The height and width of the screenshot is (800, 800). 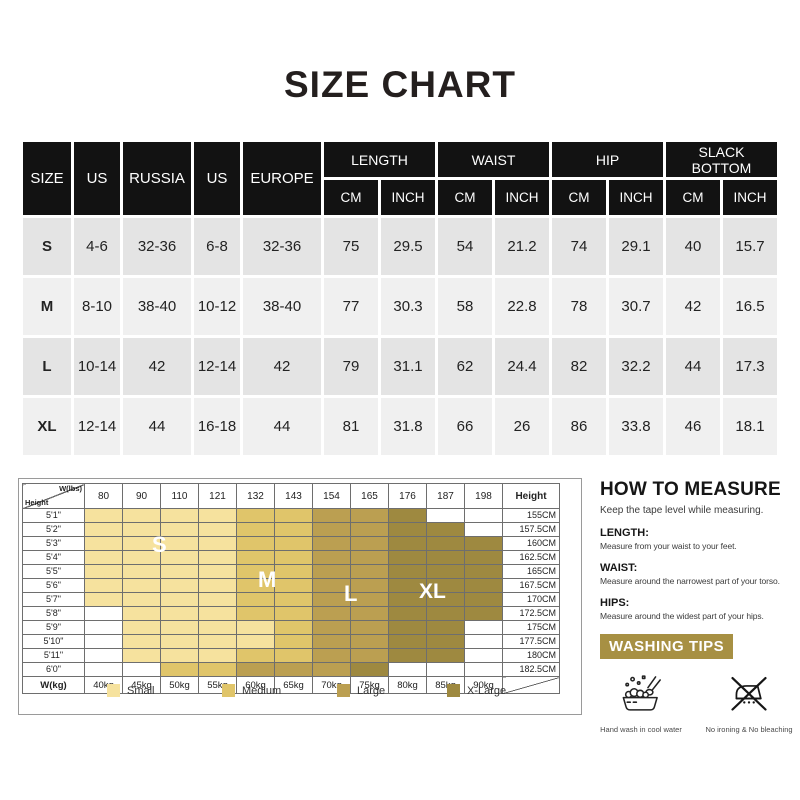 What do you see at coordinates (636, 426) in the screenshot?
I see `size-value-cell: 33.8` at bounding box center [636, 426].